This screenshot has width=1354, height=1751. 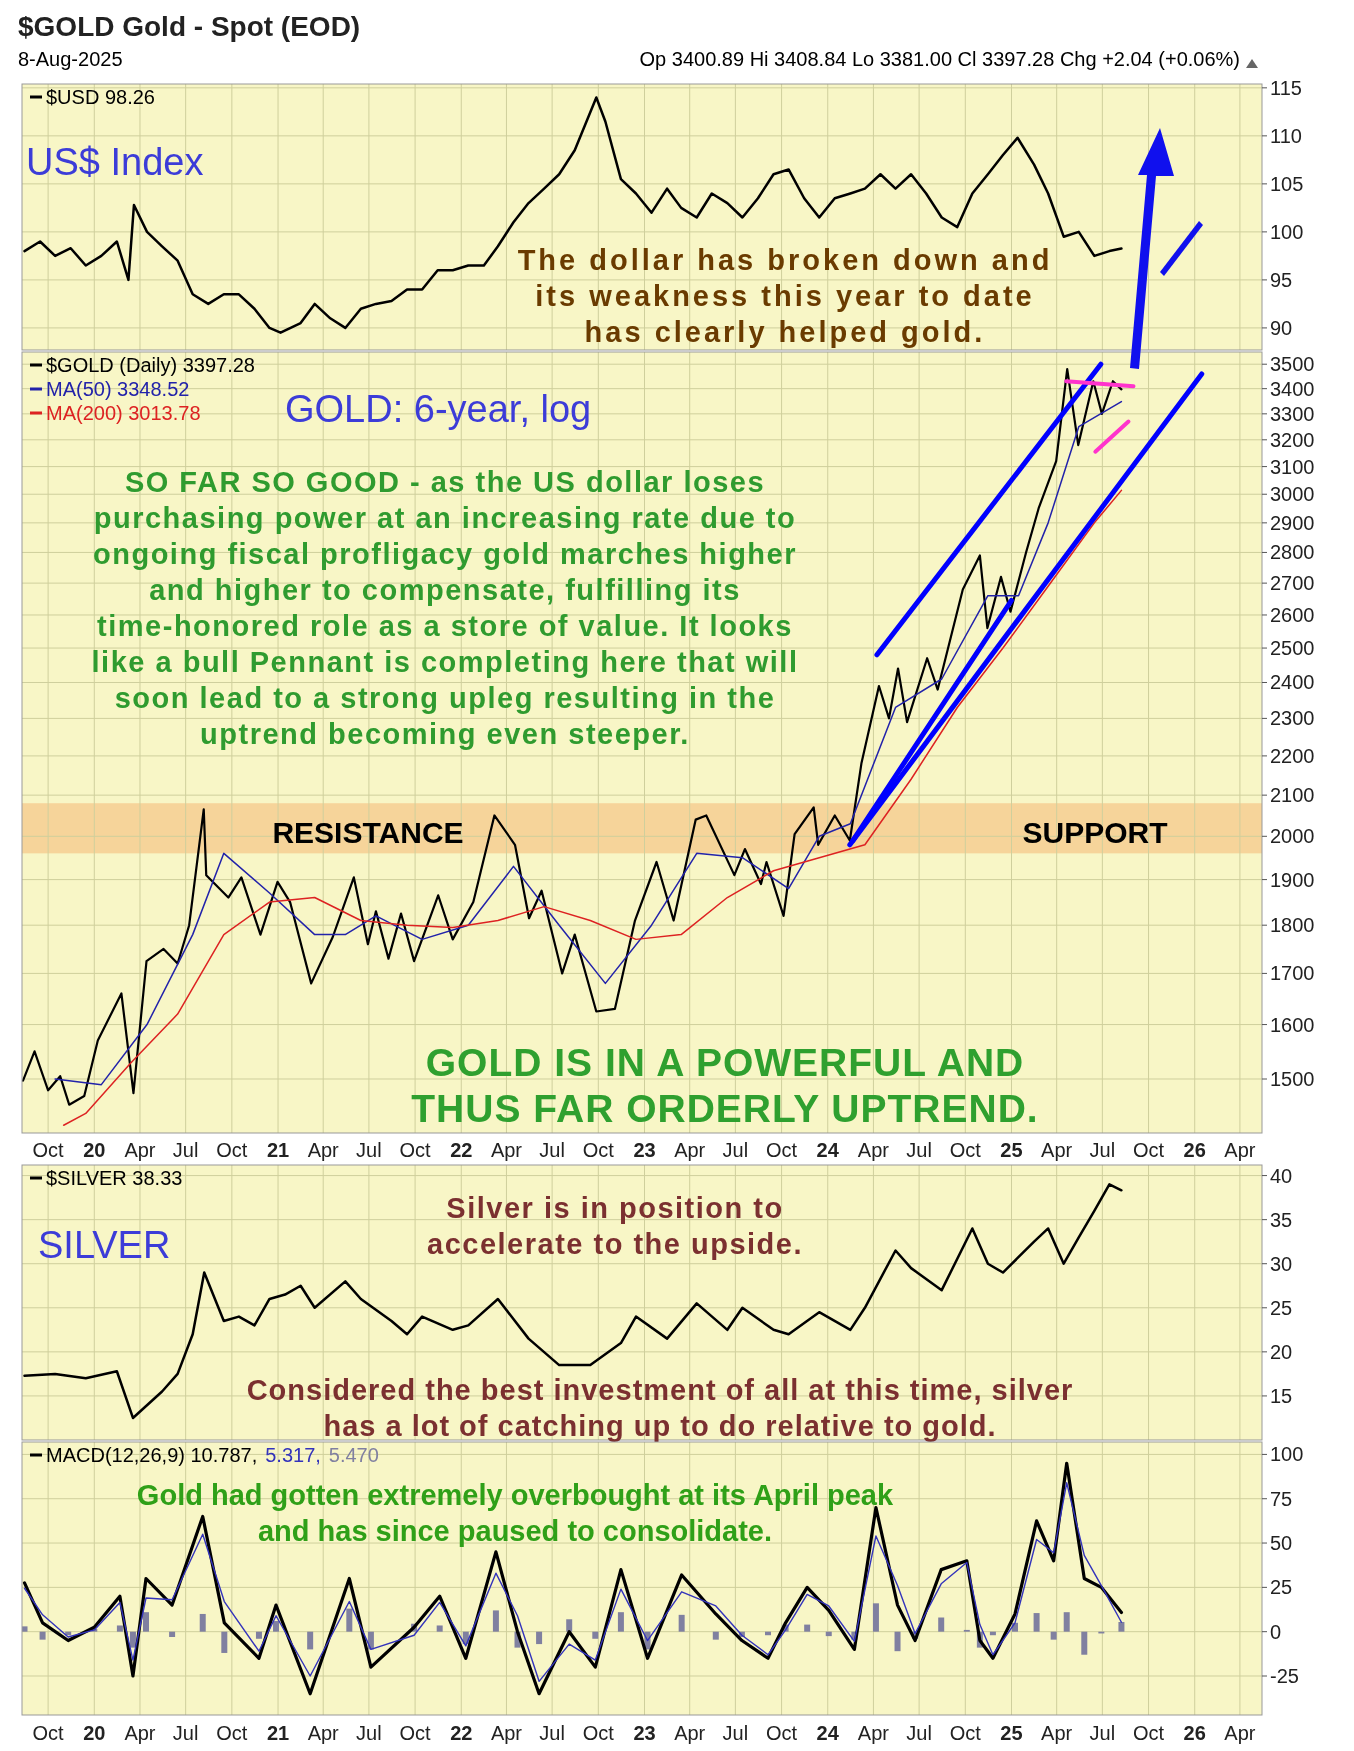 What do you see at coordinates (118, 389) in the screenshot?
I see `legend-label: MA(50) 3348.52` at bounding box center [118, 389].